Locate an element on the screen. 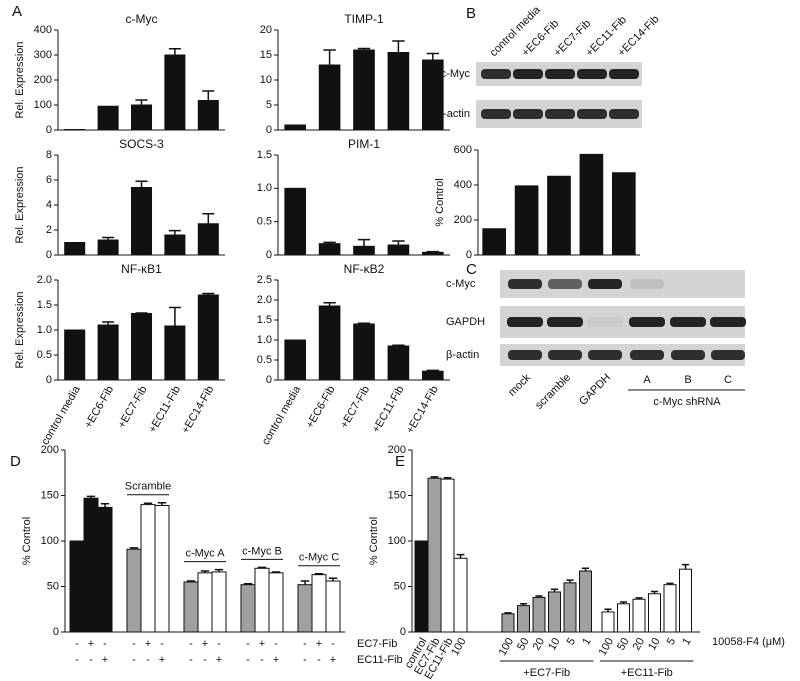 This screenshot has height=681, width=800. y-tick-label: 2.0 is located at coordinates (264, 300).